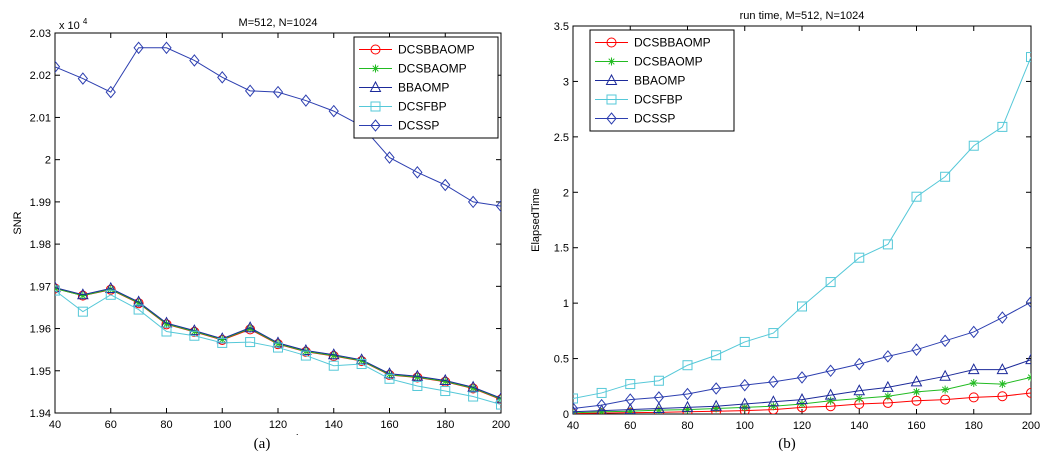 Image resolution: width=1050 pixels, height=460 pixels. I want to click on chart-b-legend-label: DCSSP, so click(654, 119).